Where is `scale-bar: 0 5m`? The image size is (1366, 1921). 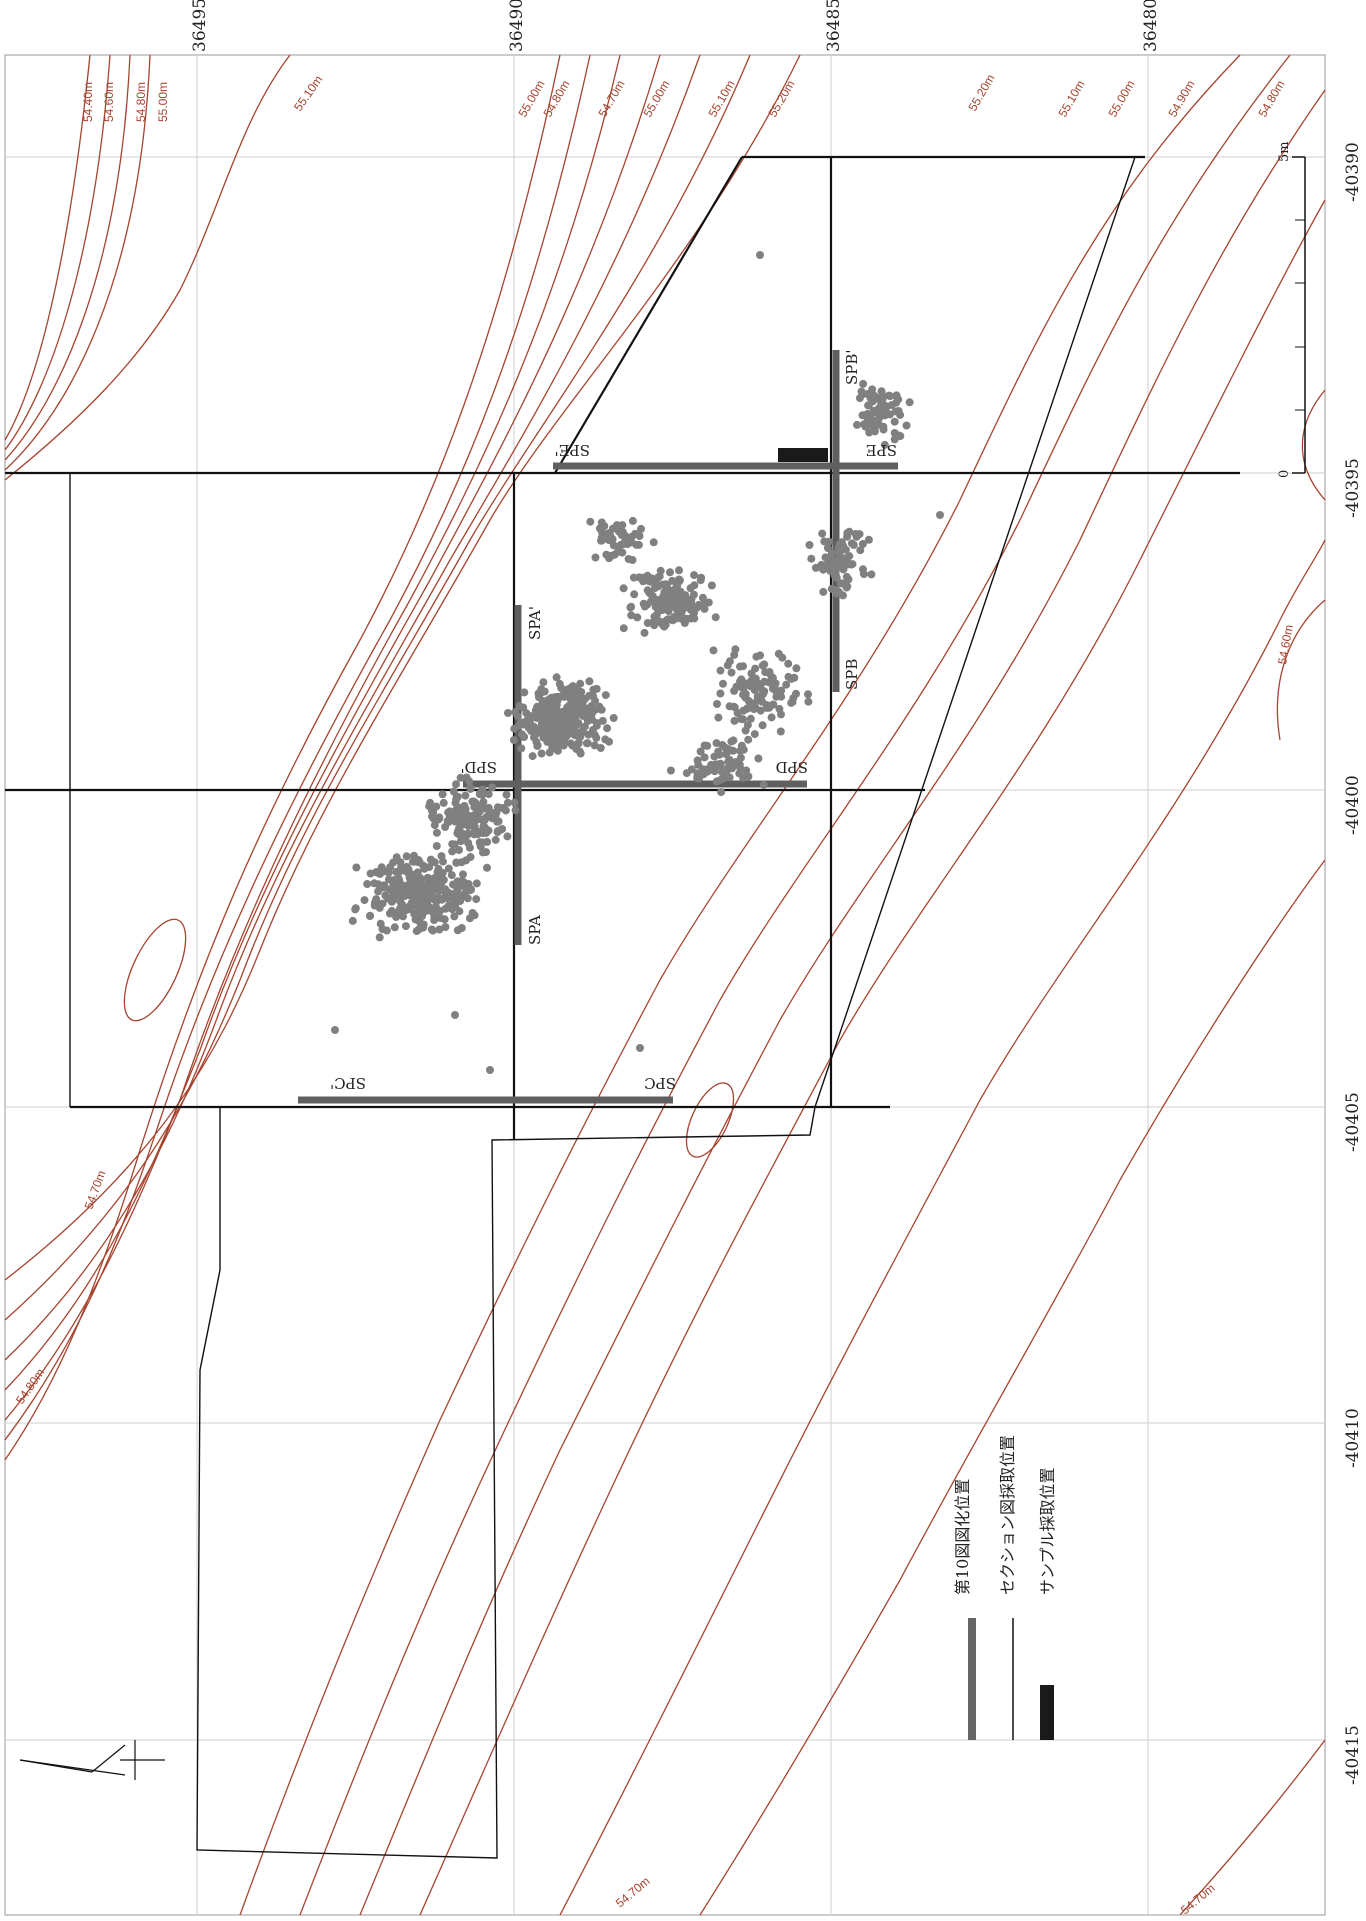 scale-bar: 0 5m is located at coordinates (1291, 309).